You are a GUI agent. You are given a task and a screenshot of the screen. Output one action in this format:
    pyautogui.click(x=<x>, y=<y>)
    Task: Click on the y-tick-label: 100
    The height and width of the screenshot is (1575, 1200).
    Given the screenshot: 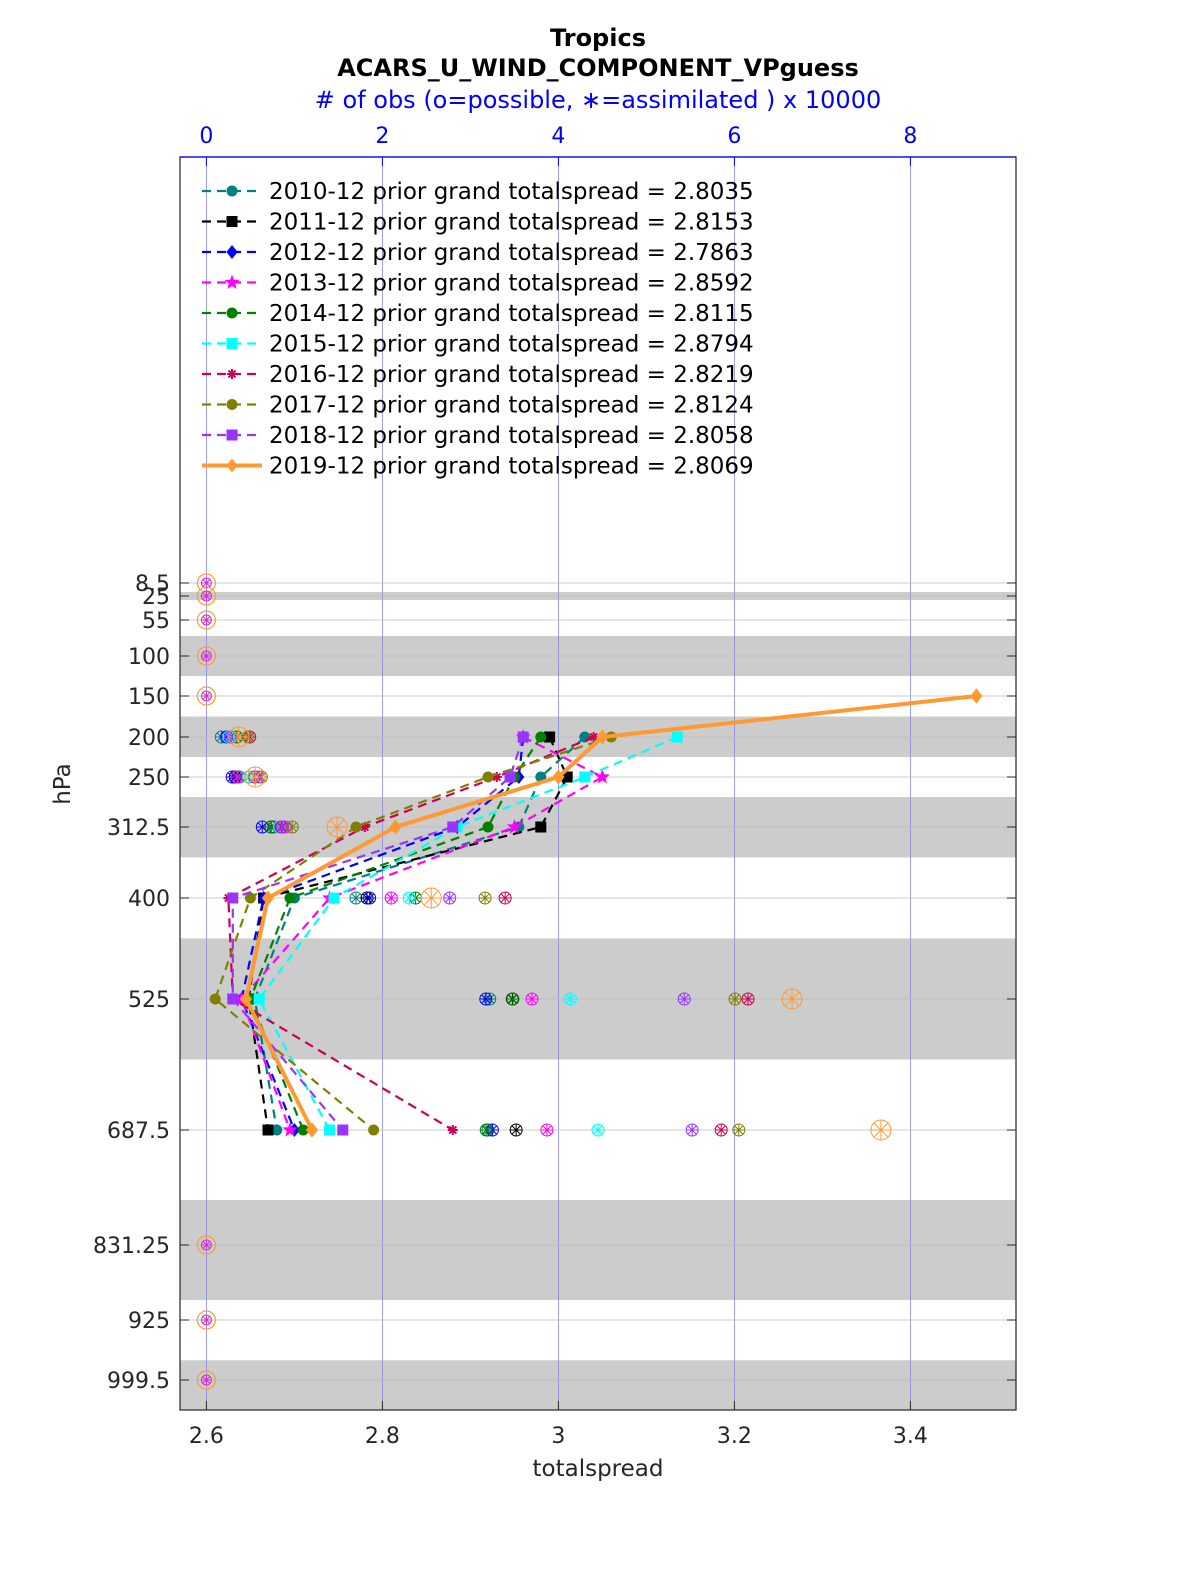 What is the action you would take?
    pyautogui.click(x=149, y=657)
    